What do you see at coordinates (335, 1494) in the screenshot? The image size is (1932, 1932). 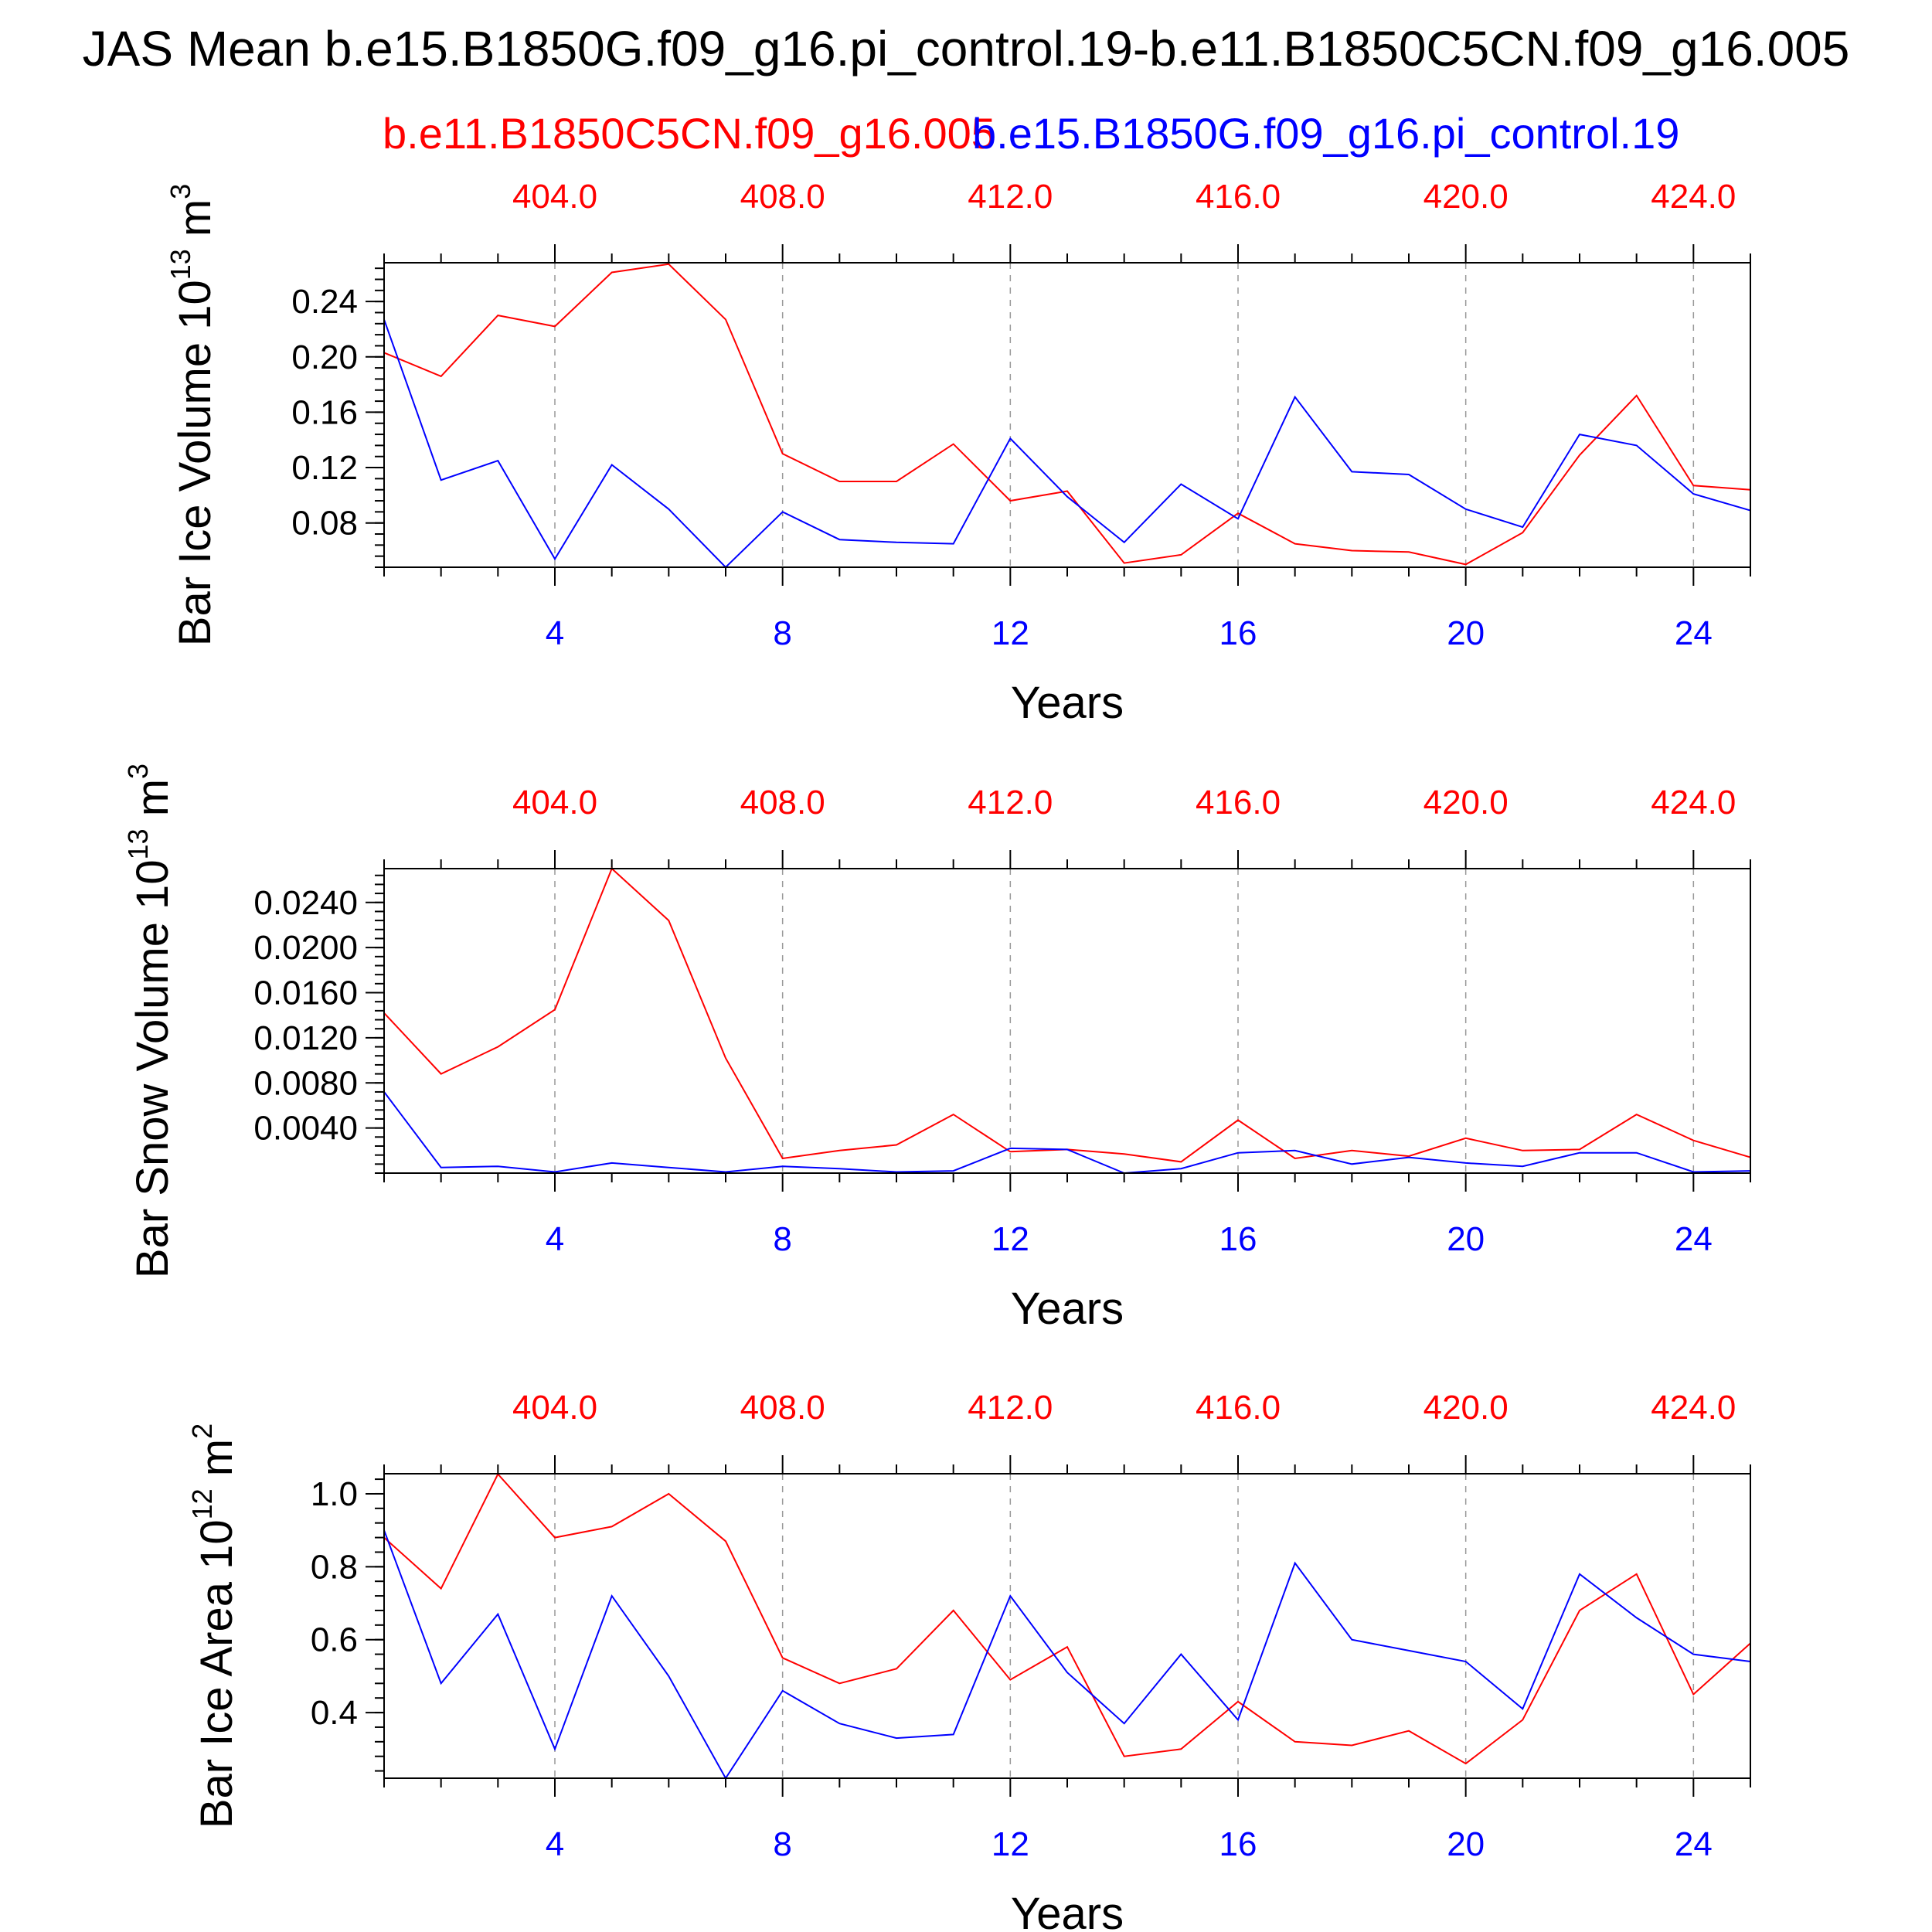 I see `y-tick-label: 1.0` at bounding box center [335, 1494].